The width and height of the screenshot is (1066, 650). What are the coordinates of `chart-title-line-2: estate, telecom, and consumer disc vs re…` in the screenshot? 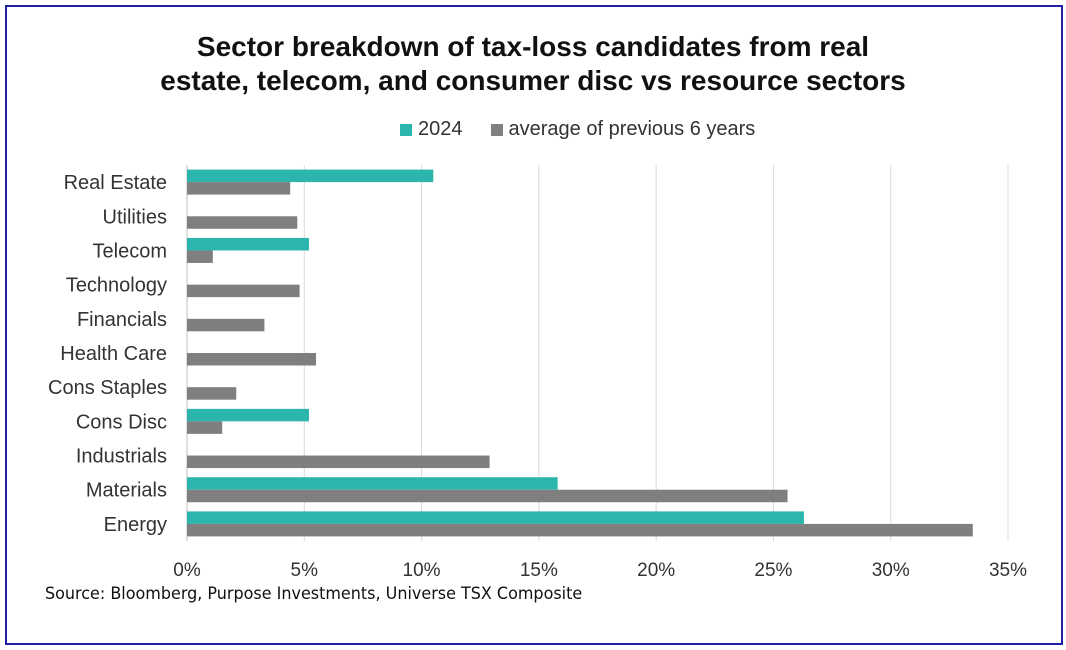 It's located at (533, 80).